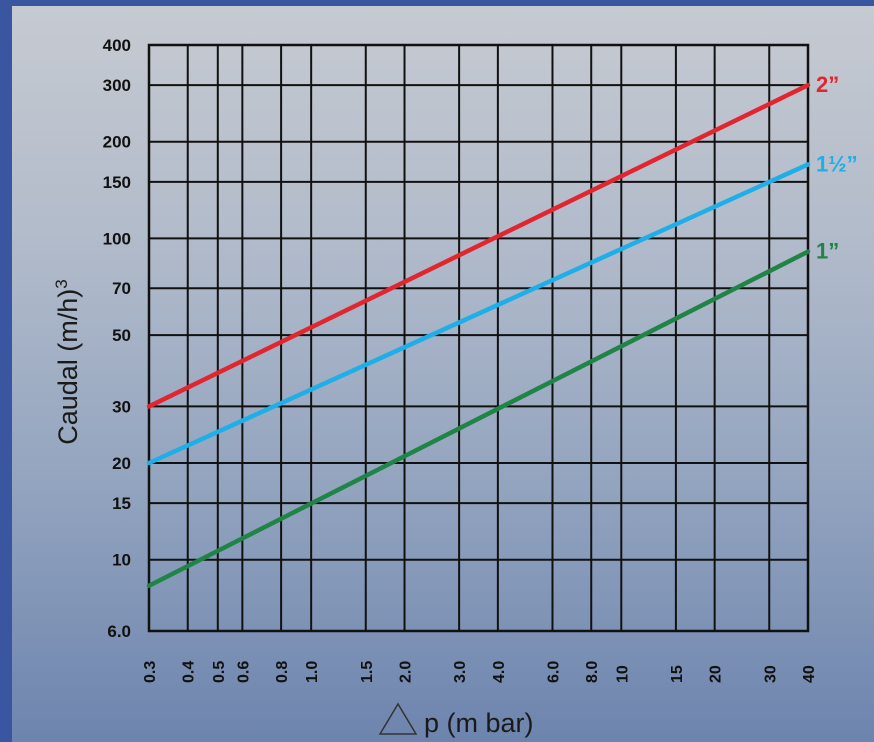 The image size is (874, 742). What do you see at coordinates (592, 672) in the screenshot?
I see `x-tick-label: 8.0` at bounding box center [592, 672].